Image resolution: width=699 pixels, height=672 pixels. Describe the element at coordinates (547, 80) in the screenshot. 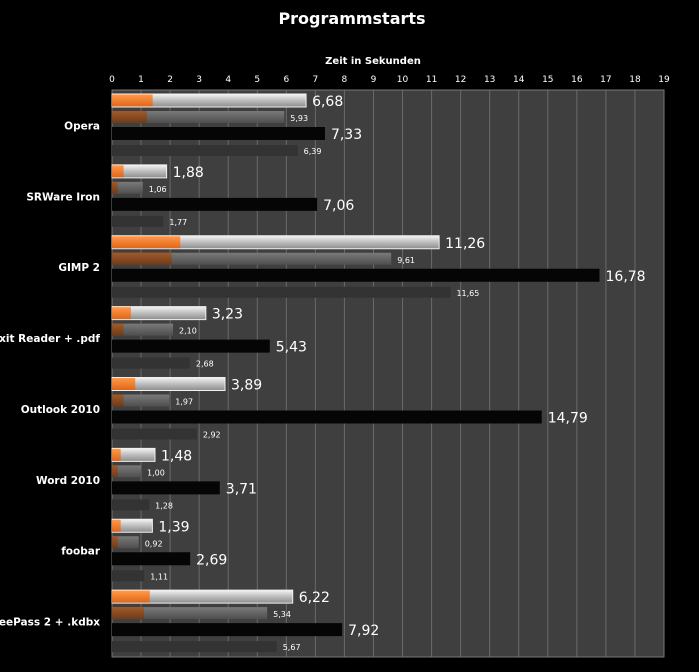

I see `x-tick-label: 15` at that location.